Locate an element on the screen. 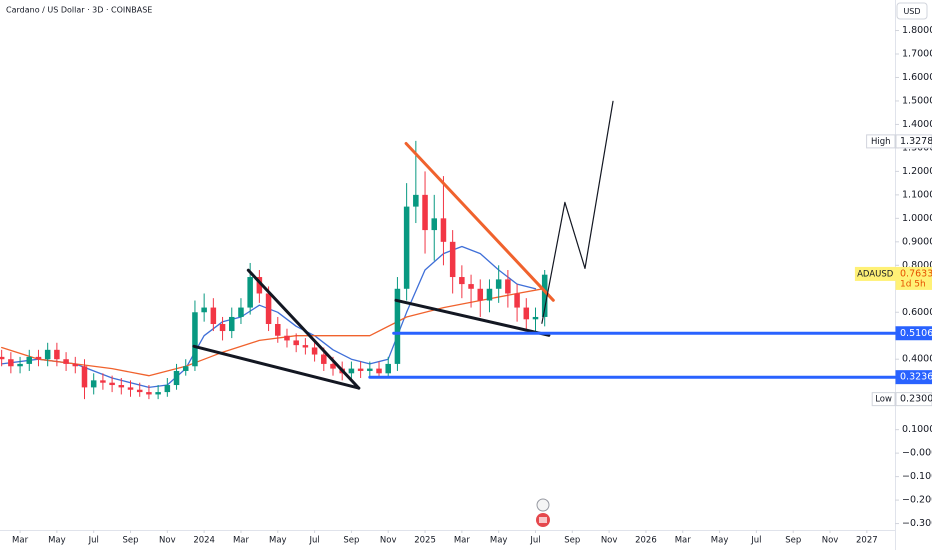 The height and width of the screenshot is (550, 932). event-icon is located at coordinates (543, 505).